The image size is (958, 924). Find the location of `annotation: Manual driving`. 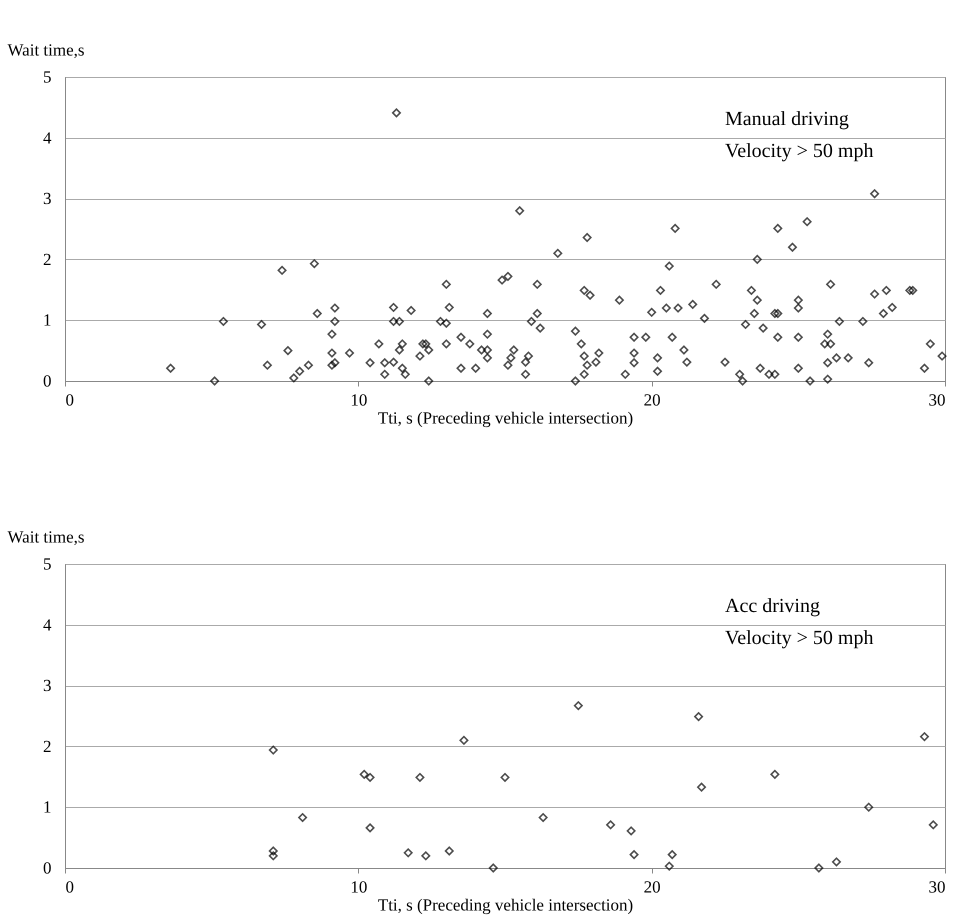

annotation: Manual driving is located at coordinates (787, 119).